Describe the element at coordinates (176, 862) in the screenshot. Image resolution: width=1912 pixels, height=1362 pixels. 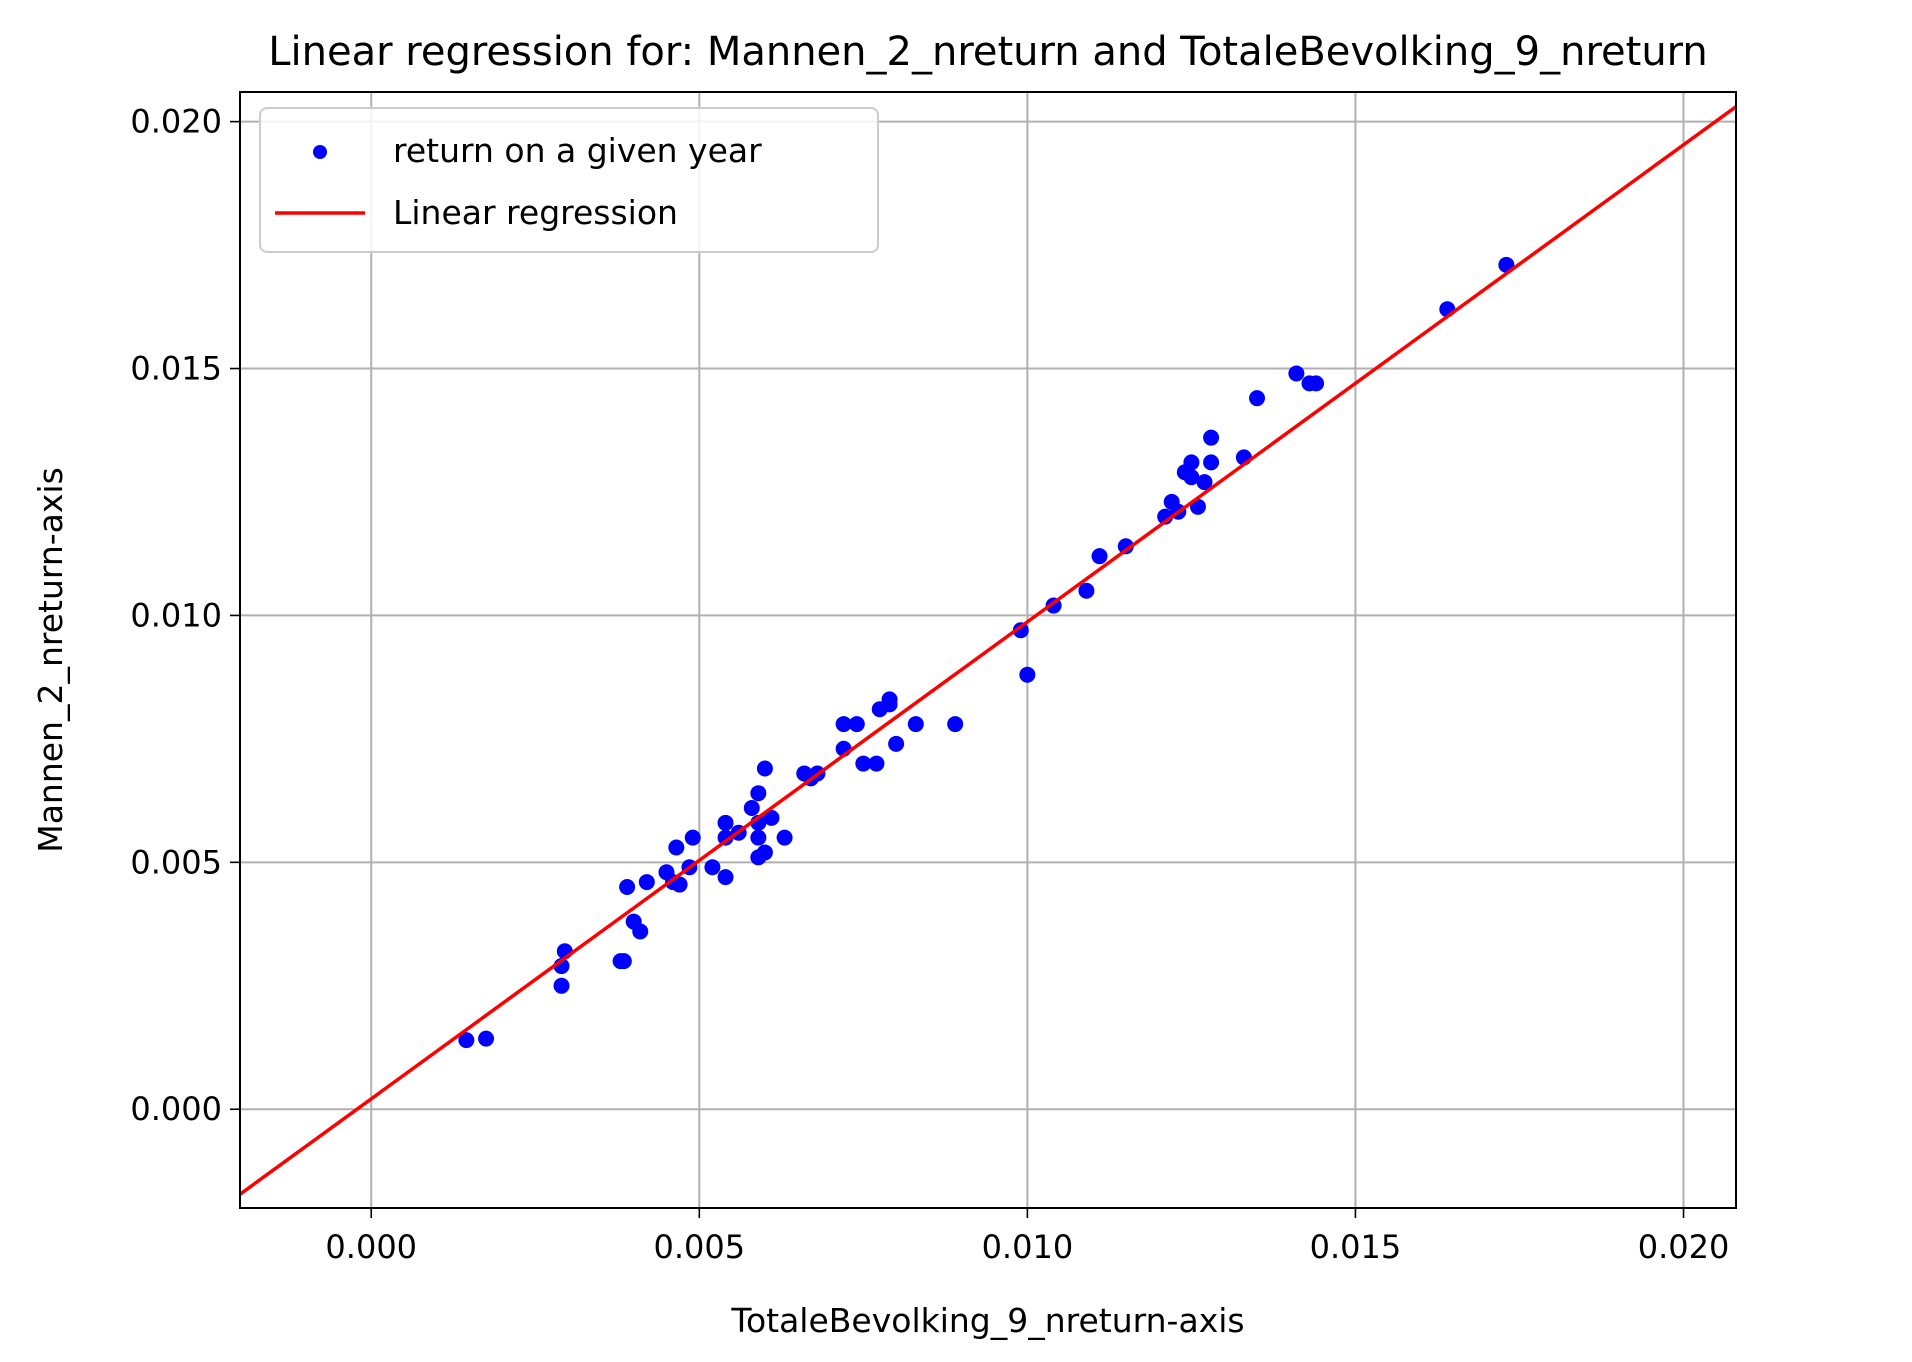
I see `y-tick-label: 0.005` at that location.